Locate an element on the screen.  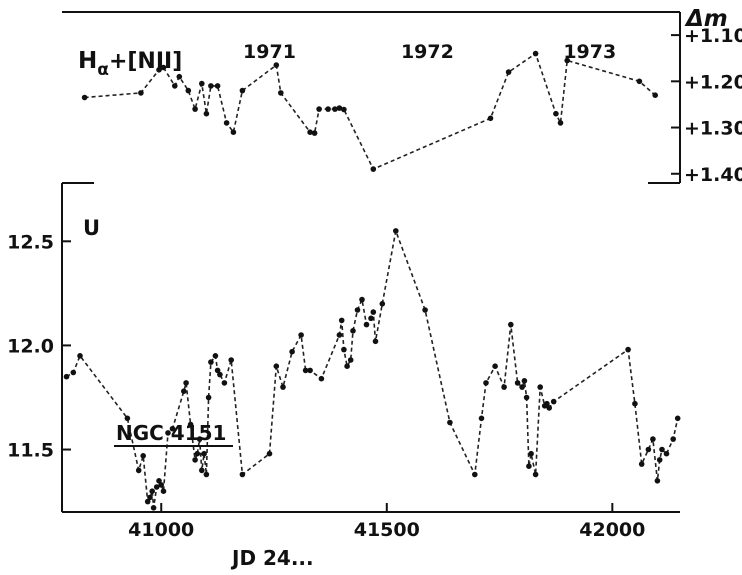
left-tick-label: 11.5 is located at coordinates (30, 451).